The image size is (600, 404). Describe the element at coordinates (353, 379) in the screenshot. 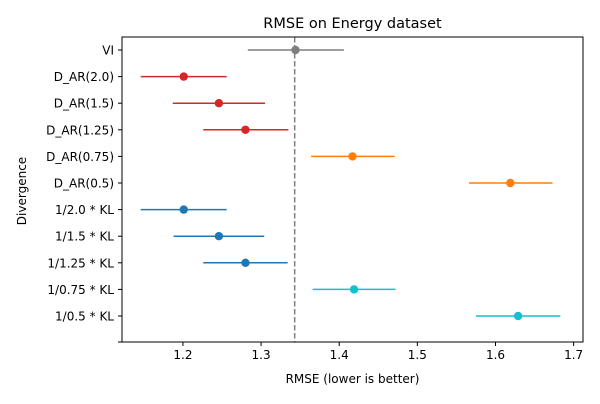

I see `x-axis-label: RMSE (lower is better)` at that location.